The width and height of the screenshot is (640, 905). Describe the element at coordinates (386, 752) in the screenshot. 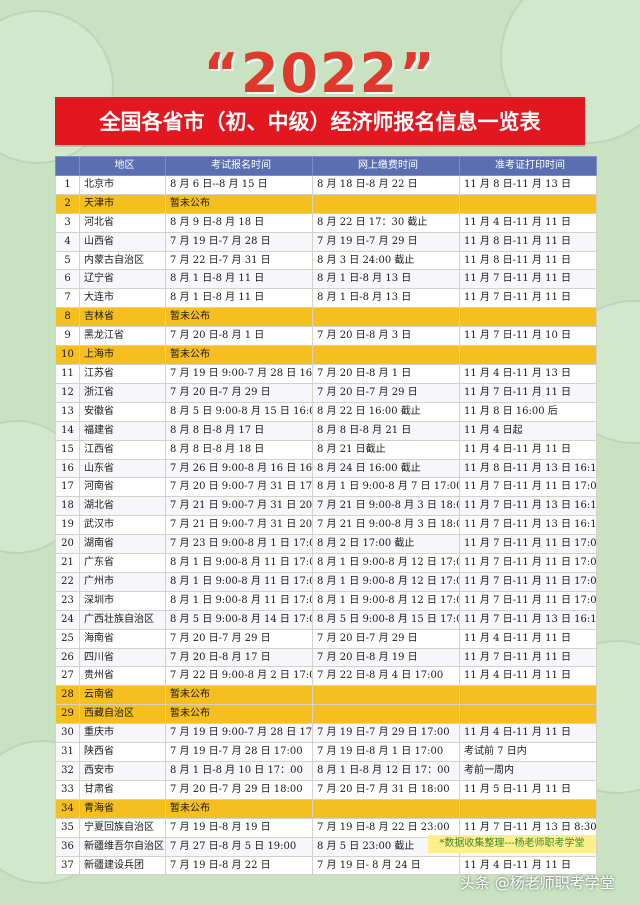

I see `row-payment-time: 7 月 19 日-8 月 1 日 17:00` at that location.